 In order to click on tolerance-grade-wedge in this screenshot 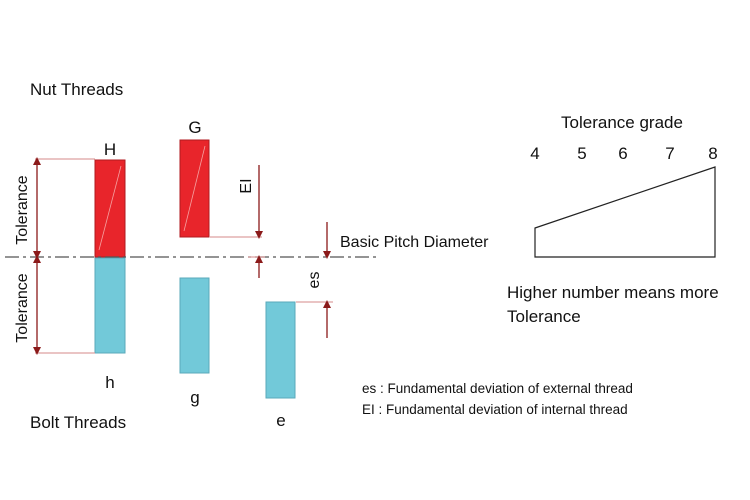, I will do `click(625, 212)`.